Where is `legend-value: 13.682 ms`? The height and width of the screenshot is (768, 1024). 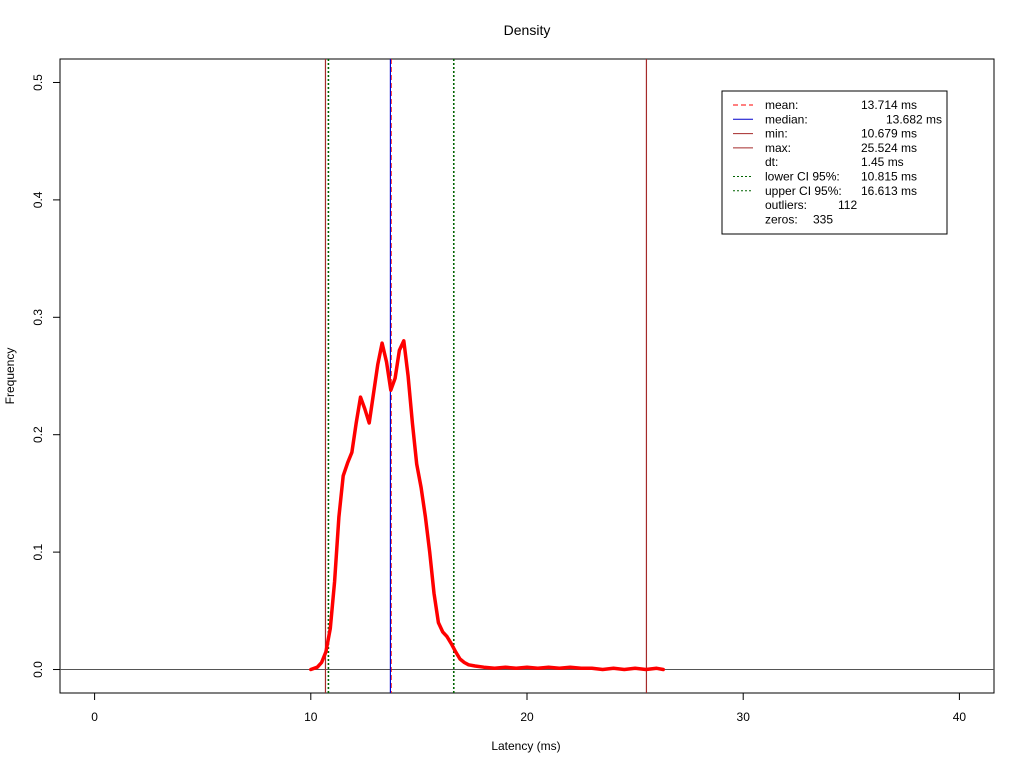 legend-value: 13.682 ms is located at coordinates (914, 119).